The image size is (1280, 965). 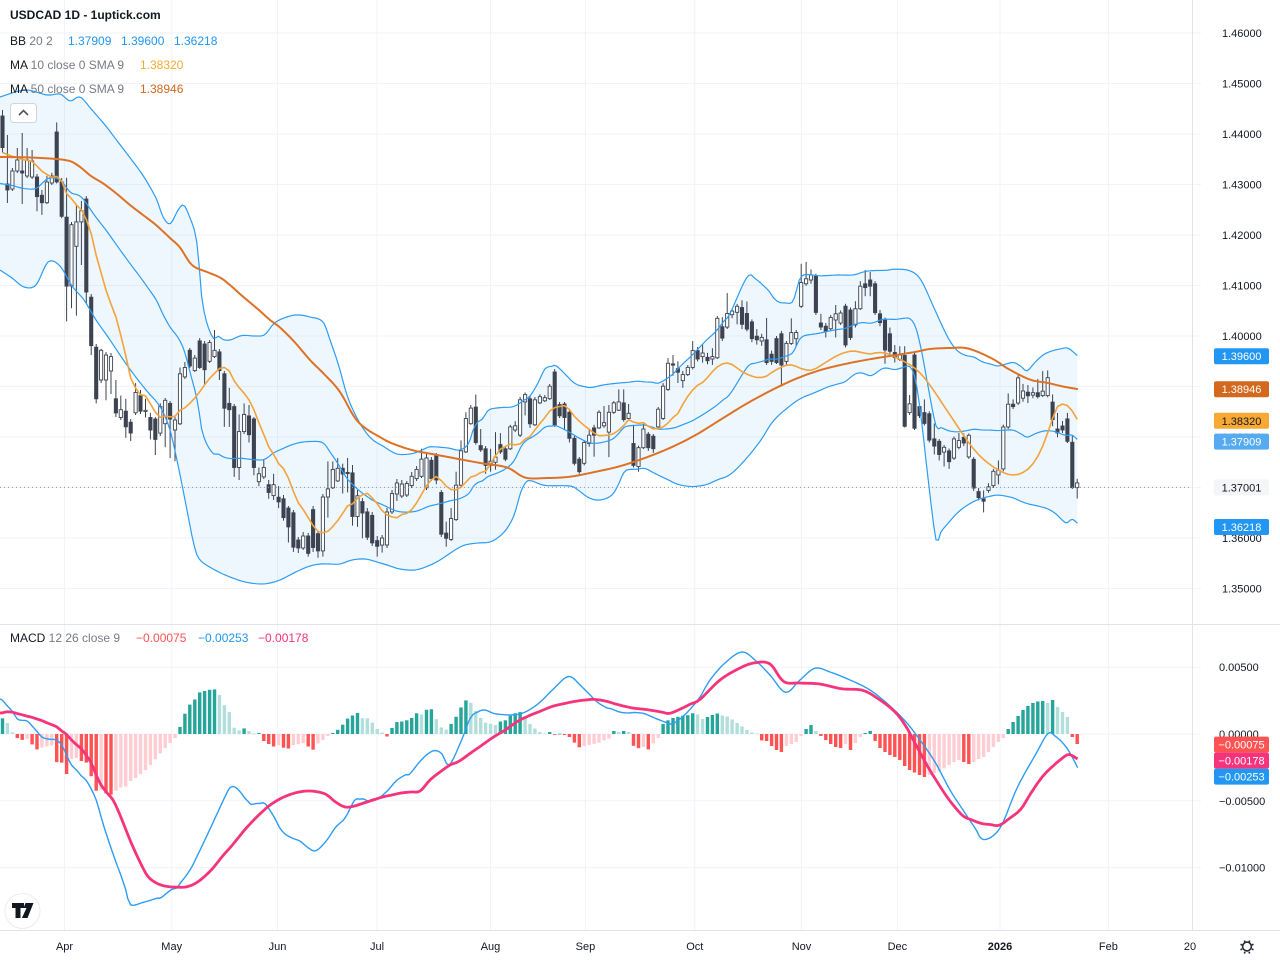 What do you see at coordinates (1242, 135) in the screenshot?
I see `svg-text: 1.44000` at bounding box center [1242, 135].